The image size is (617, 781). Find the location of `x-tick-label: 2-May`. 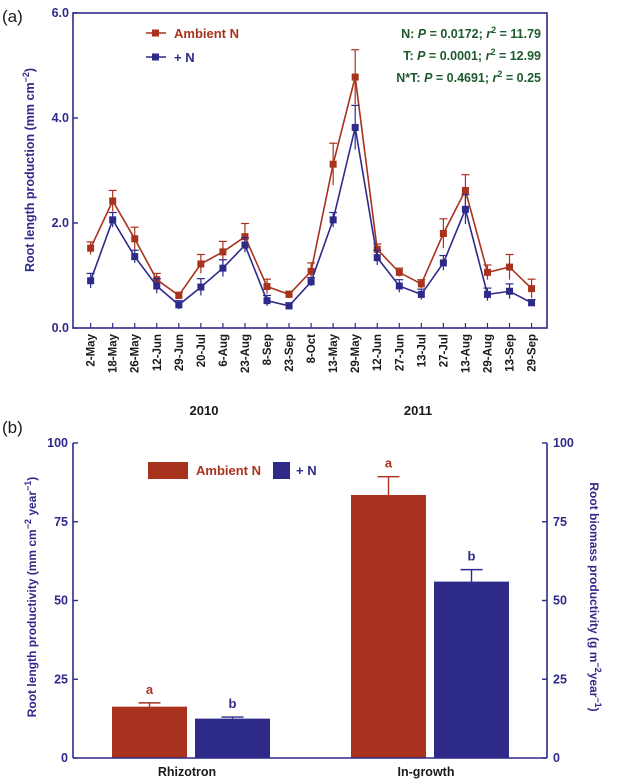

x-tick-label: 2-May is located at coordinates (92, 349).